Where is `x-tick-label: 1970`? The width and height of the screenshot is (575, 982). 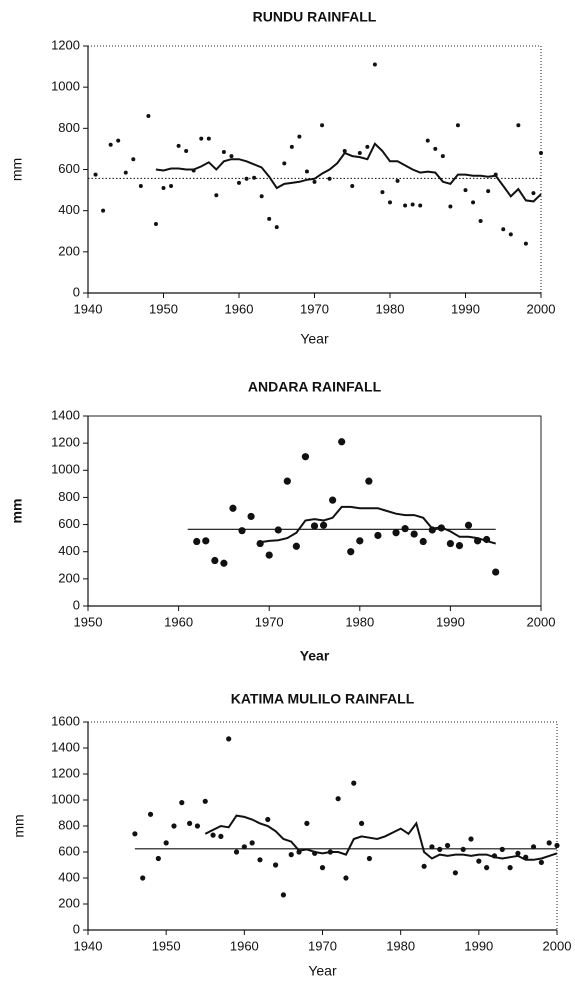
x-tick-label: 1970 is located at coordinates (269, 621).